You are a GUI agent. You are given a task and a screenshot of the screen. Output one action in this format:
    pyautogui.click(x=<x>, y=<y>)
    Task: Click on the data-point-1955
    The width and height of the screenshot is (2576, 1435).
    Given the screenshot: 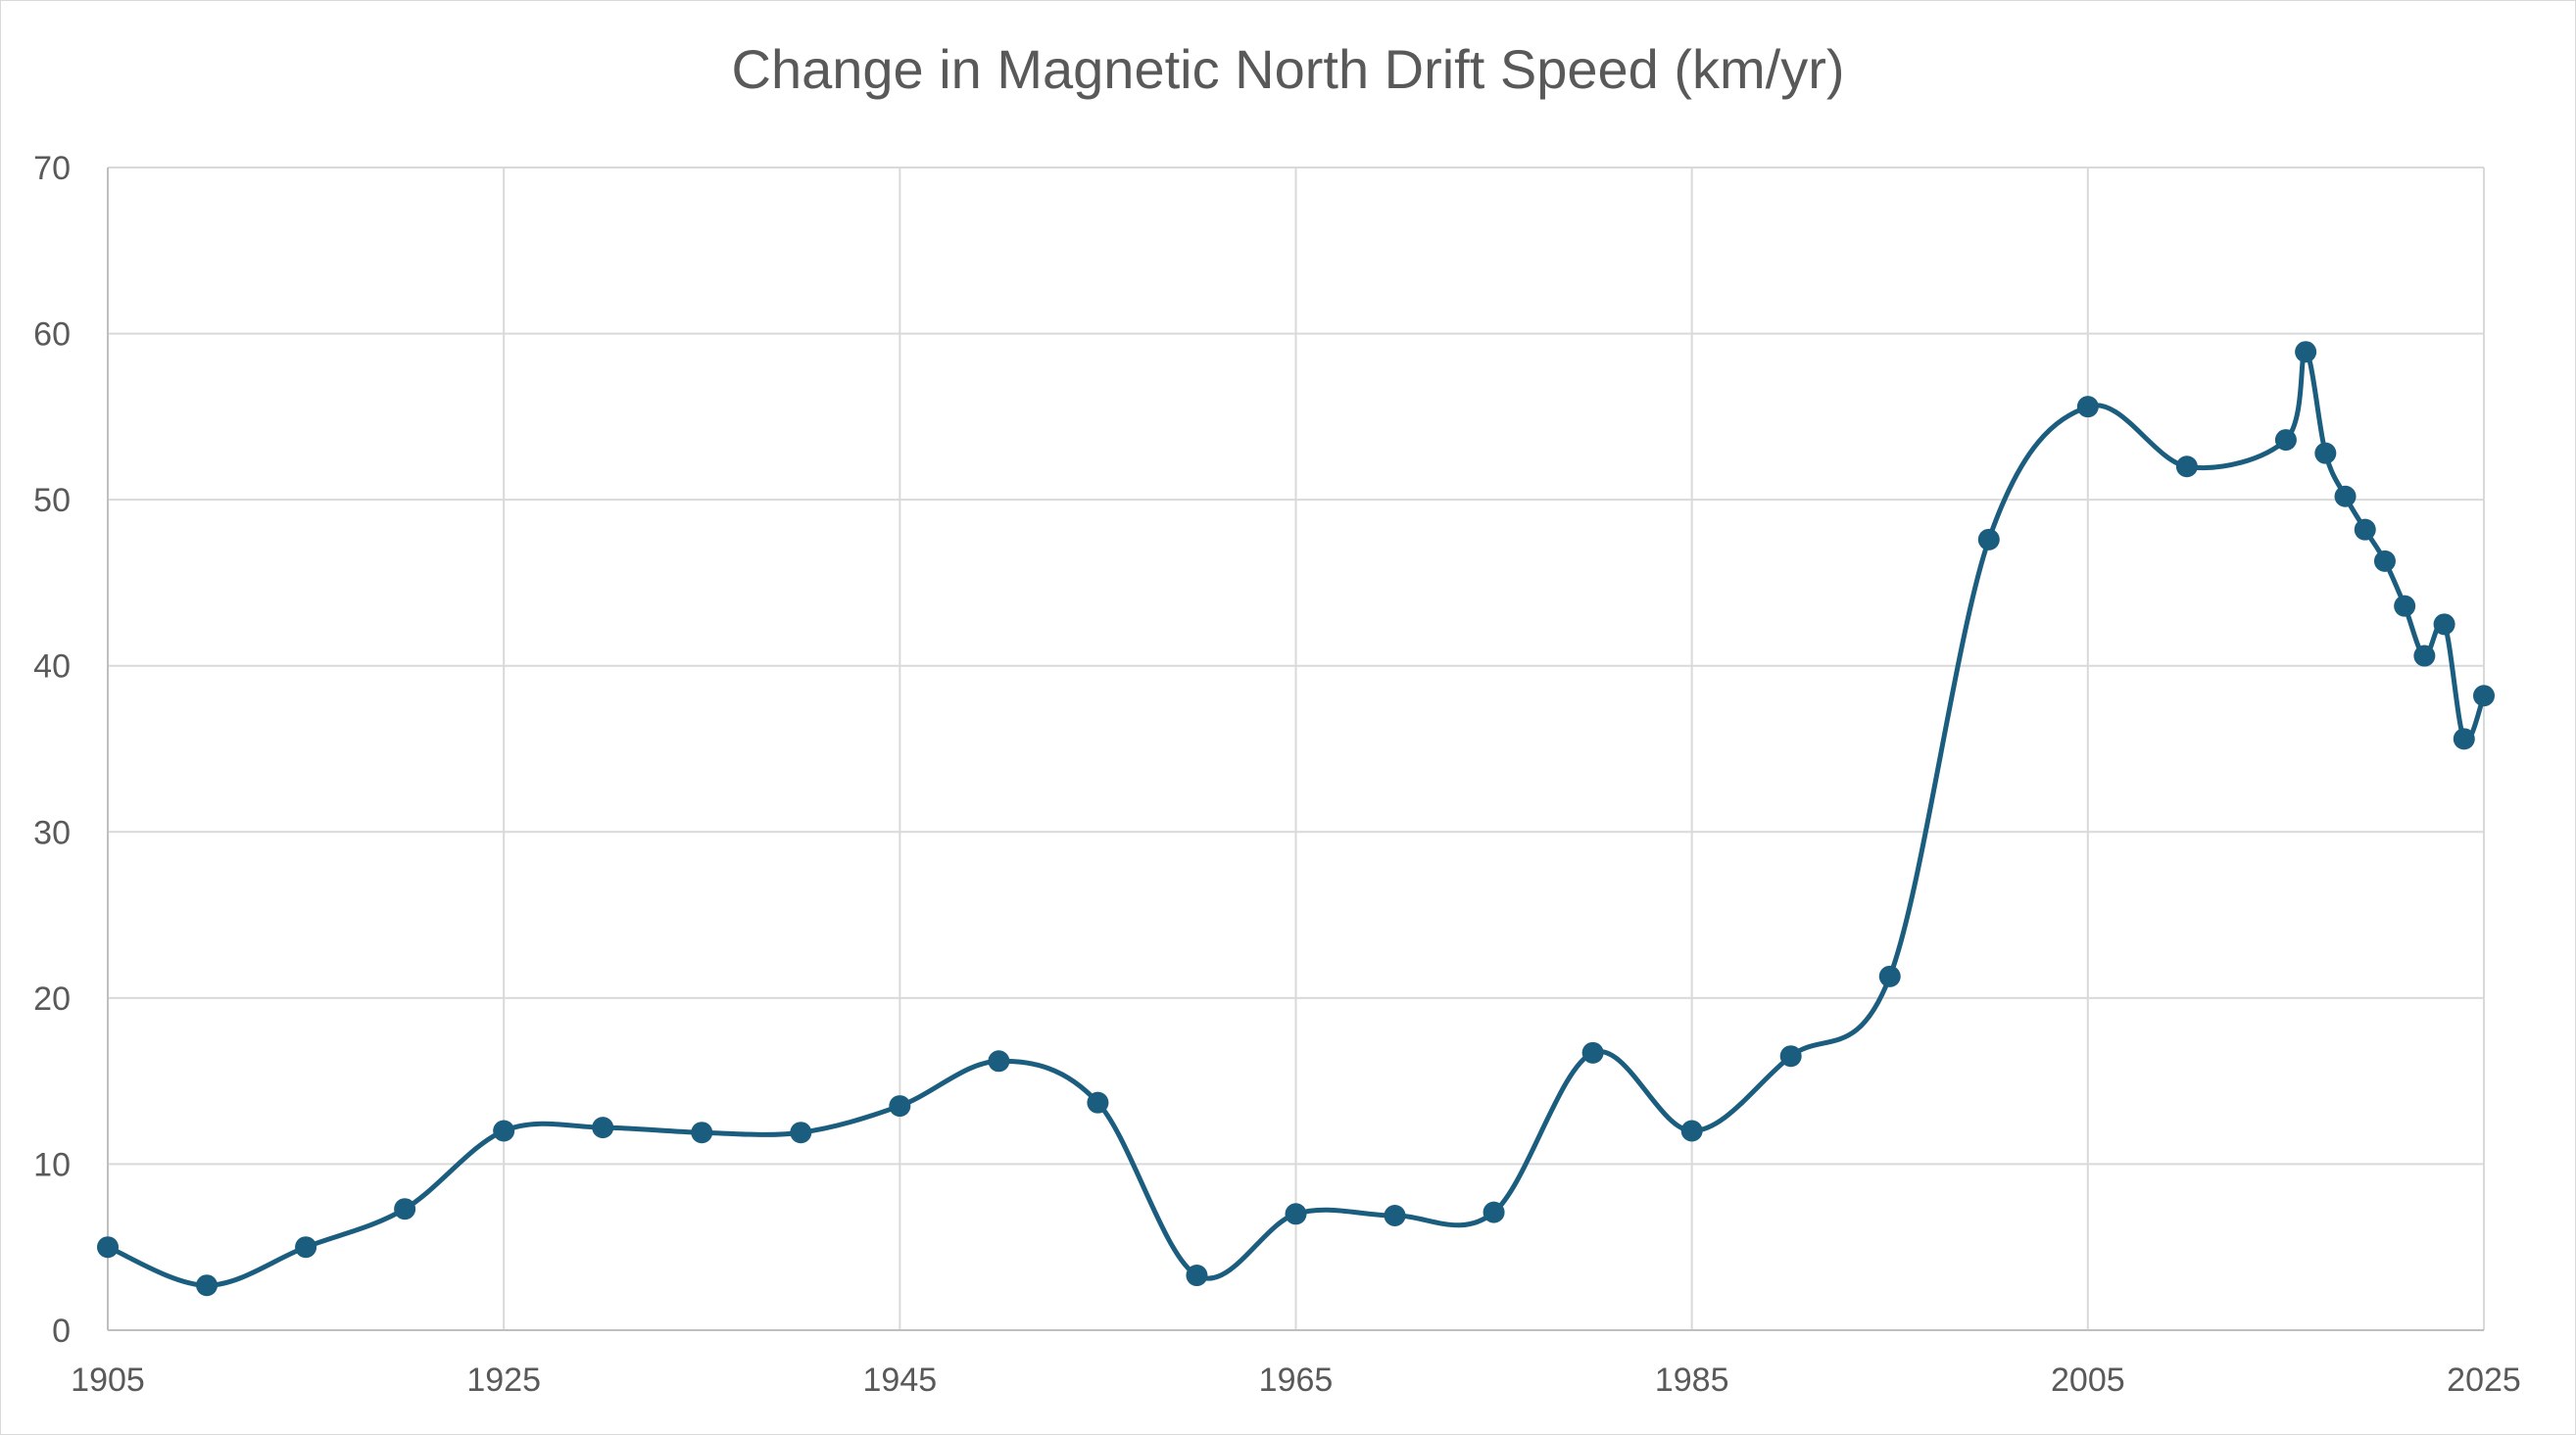 What is the action you would take?
    pyautogui.click(x=1098, y=1102)
    